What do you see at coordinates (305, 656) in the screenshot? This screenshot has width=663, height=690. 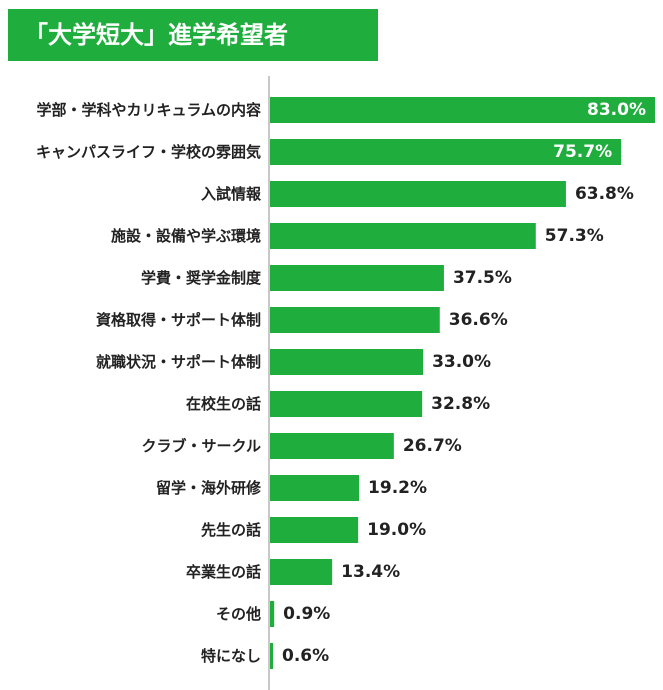 I see `value-label: 0.6%` at bounding box center [305, 656].